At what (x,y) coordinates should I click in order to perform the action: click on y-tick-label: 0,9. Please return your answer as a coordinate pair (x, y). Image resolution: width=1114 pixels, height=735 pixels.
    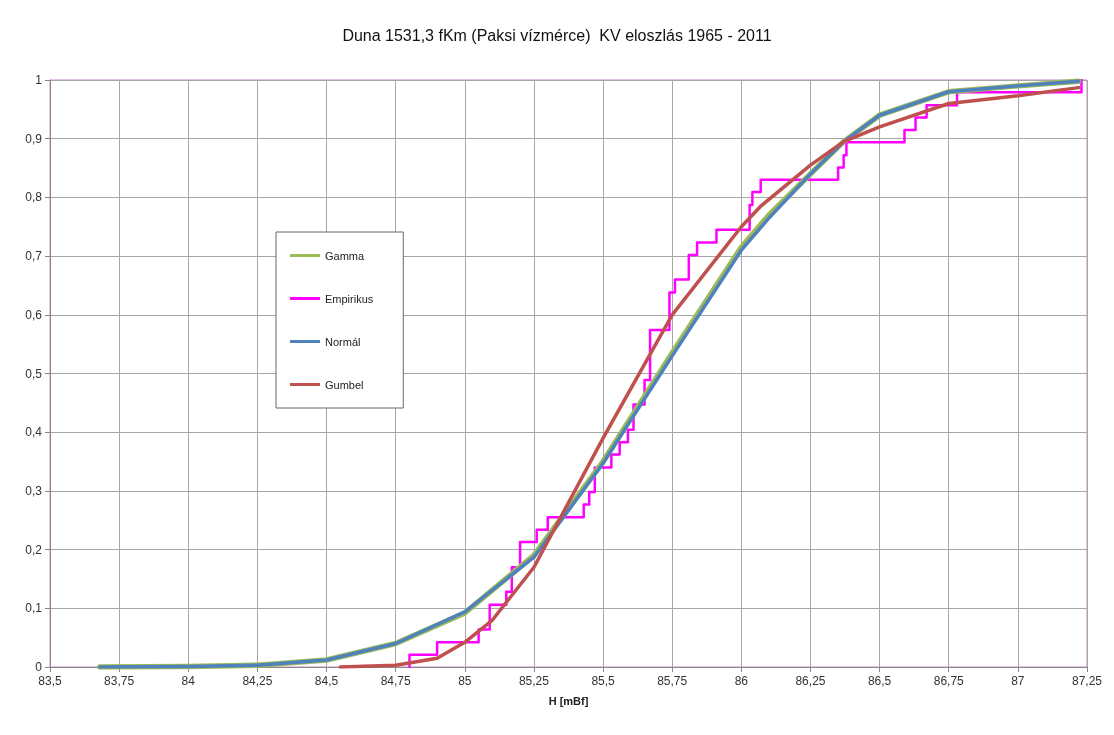
    Looking at the image, I should click on (34, 138).